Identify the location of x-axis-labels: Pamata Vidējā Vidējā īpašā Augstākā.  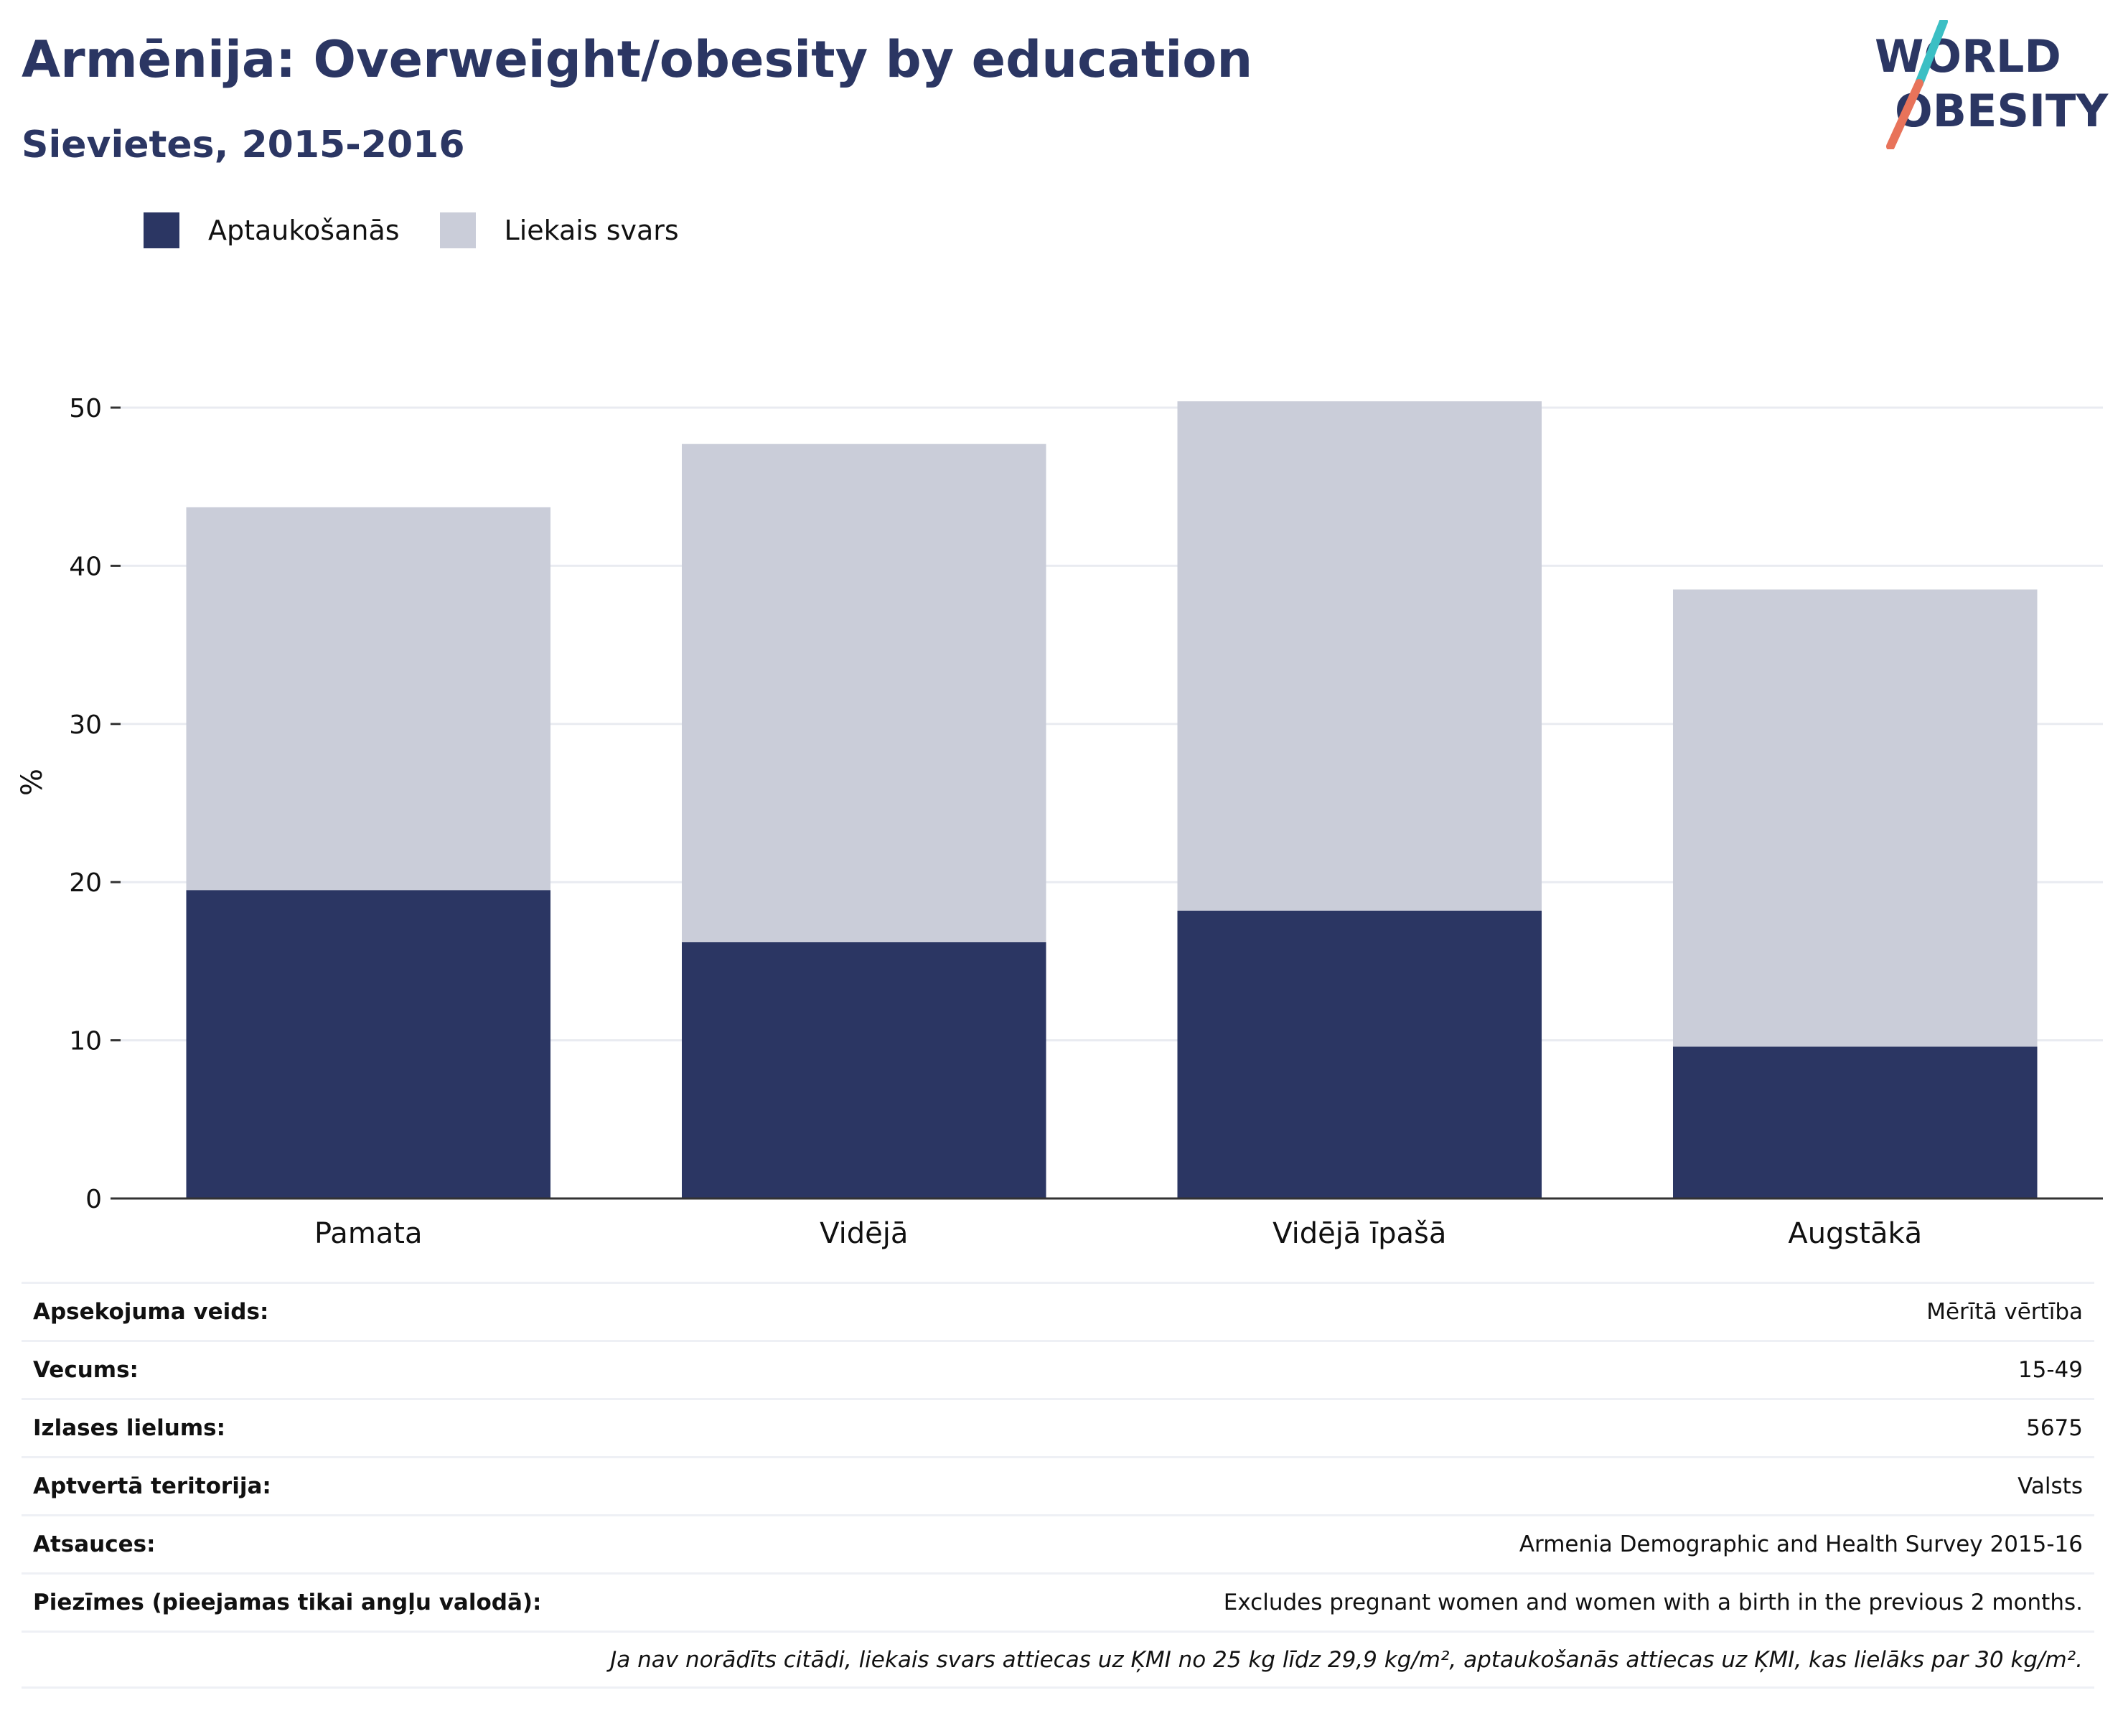
(1118, 1233).